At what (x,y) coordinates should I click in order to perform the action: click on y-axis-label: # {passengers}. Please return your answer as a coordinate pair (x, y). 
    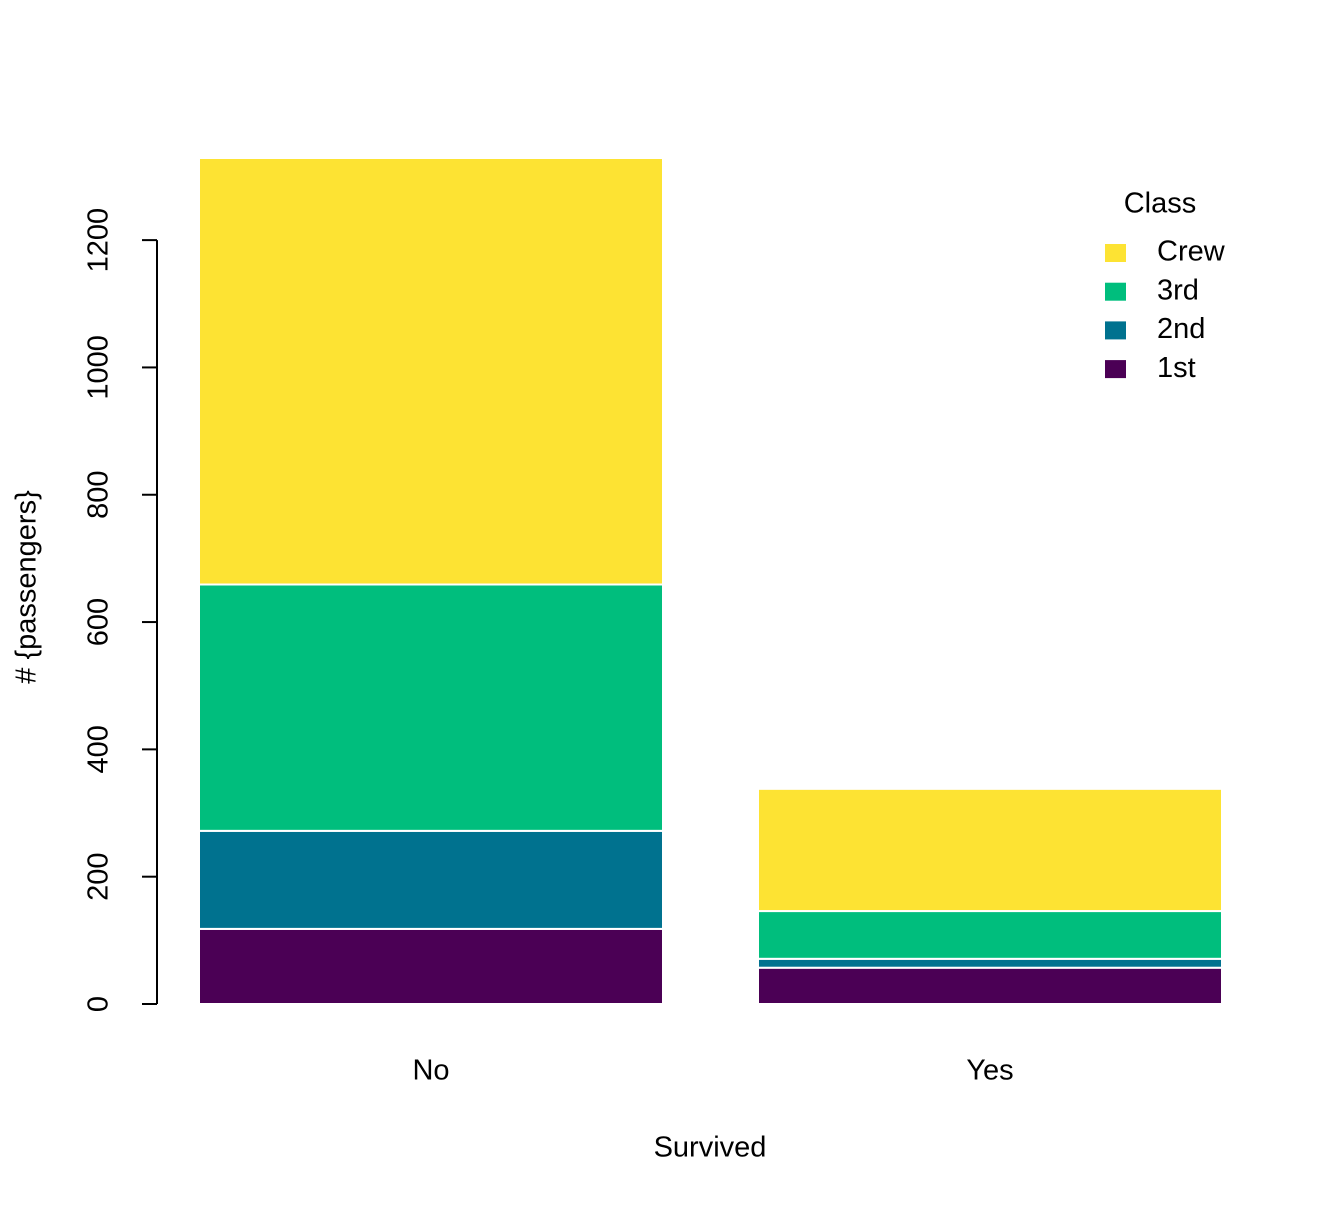
    Looking at the image, I should click on (27, 587).